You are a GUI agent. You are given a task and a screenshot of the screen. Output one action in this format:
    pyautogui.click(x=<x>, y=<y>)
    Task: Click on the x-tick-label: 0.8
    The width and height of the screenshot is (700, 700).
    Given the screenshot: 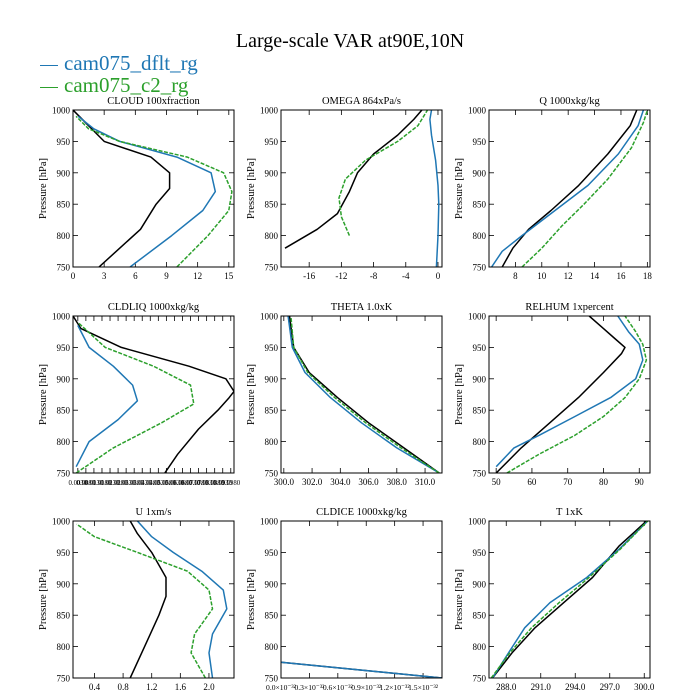 What is the action you would take?
    pyautogui.click(x=123, y=687)
    